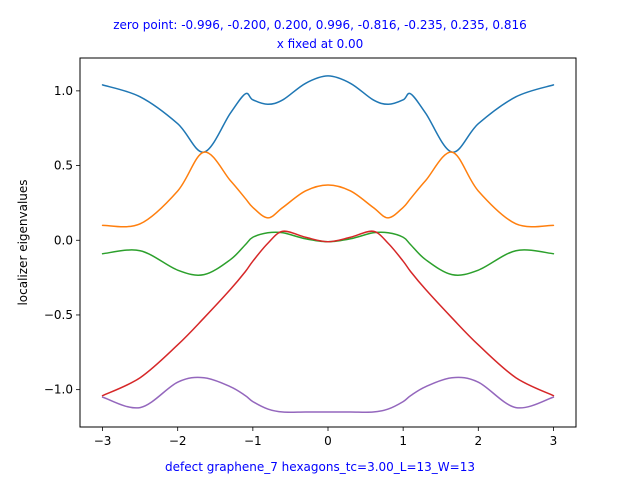 This screenshot has height=480, width=640. What do you see at coordinates (328, 441) in the screenshot?
I see `x-tick-label: 0` at bounding box center [328, 441].